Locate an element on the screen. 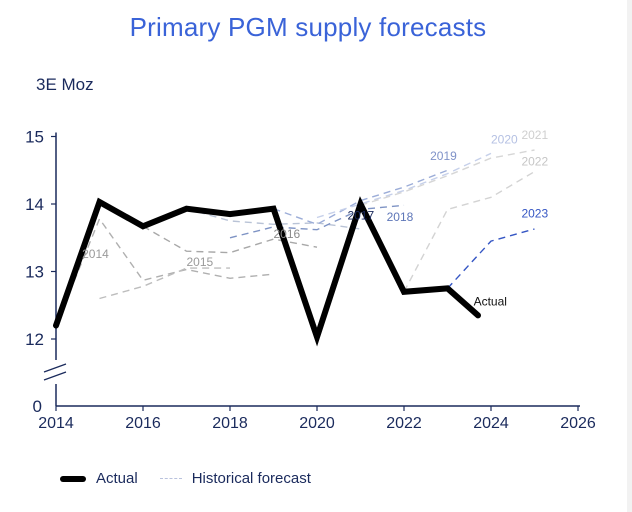 The height and width of the screenshot is (512, 632). forecast-line-2021 is located at coordinates (447, 177).